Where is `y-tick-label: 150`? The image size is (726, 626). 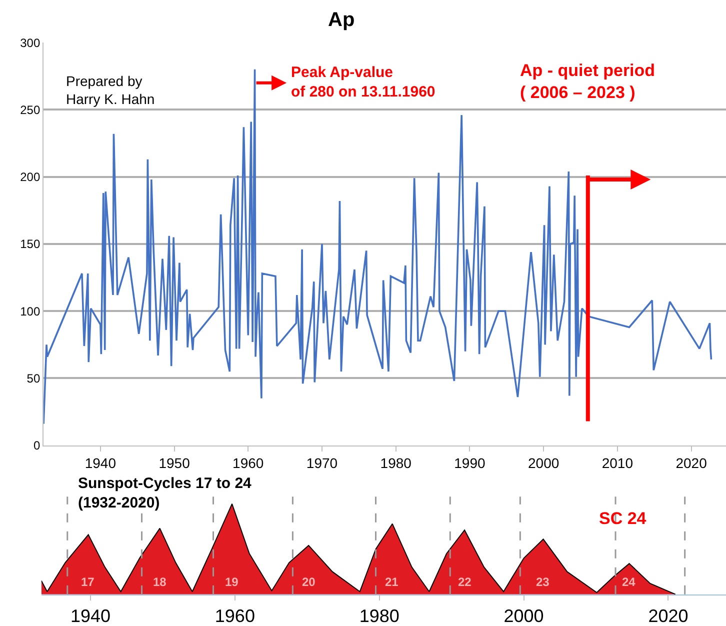
y-tick-label: 150 is located at coordinates (30, 244).